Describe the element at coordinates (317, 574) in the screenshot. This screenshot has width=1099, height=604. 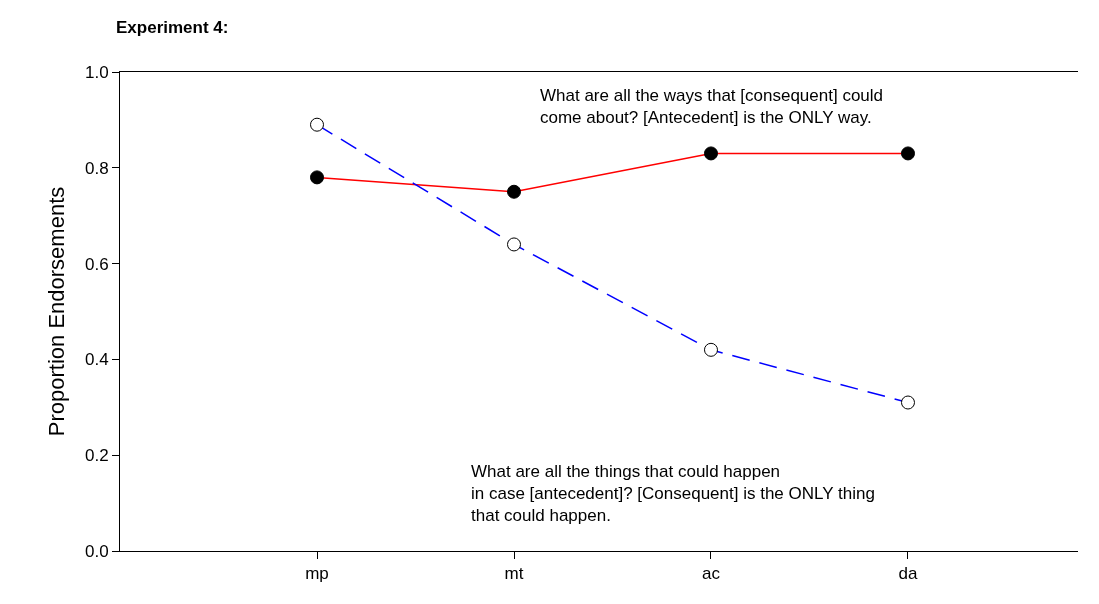
I see `x-tick-label: mp` at that location.